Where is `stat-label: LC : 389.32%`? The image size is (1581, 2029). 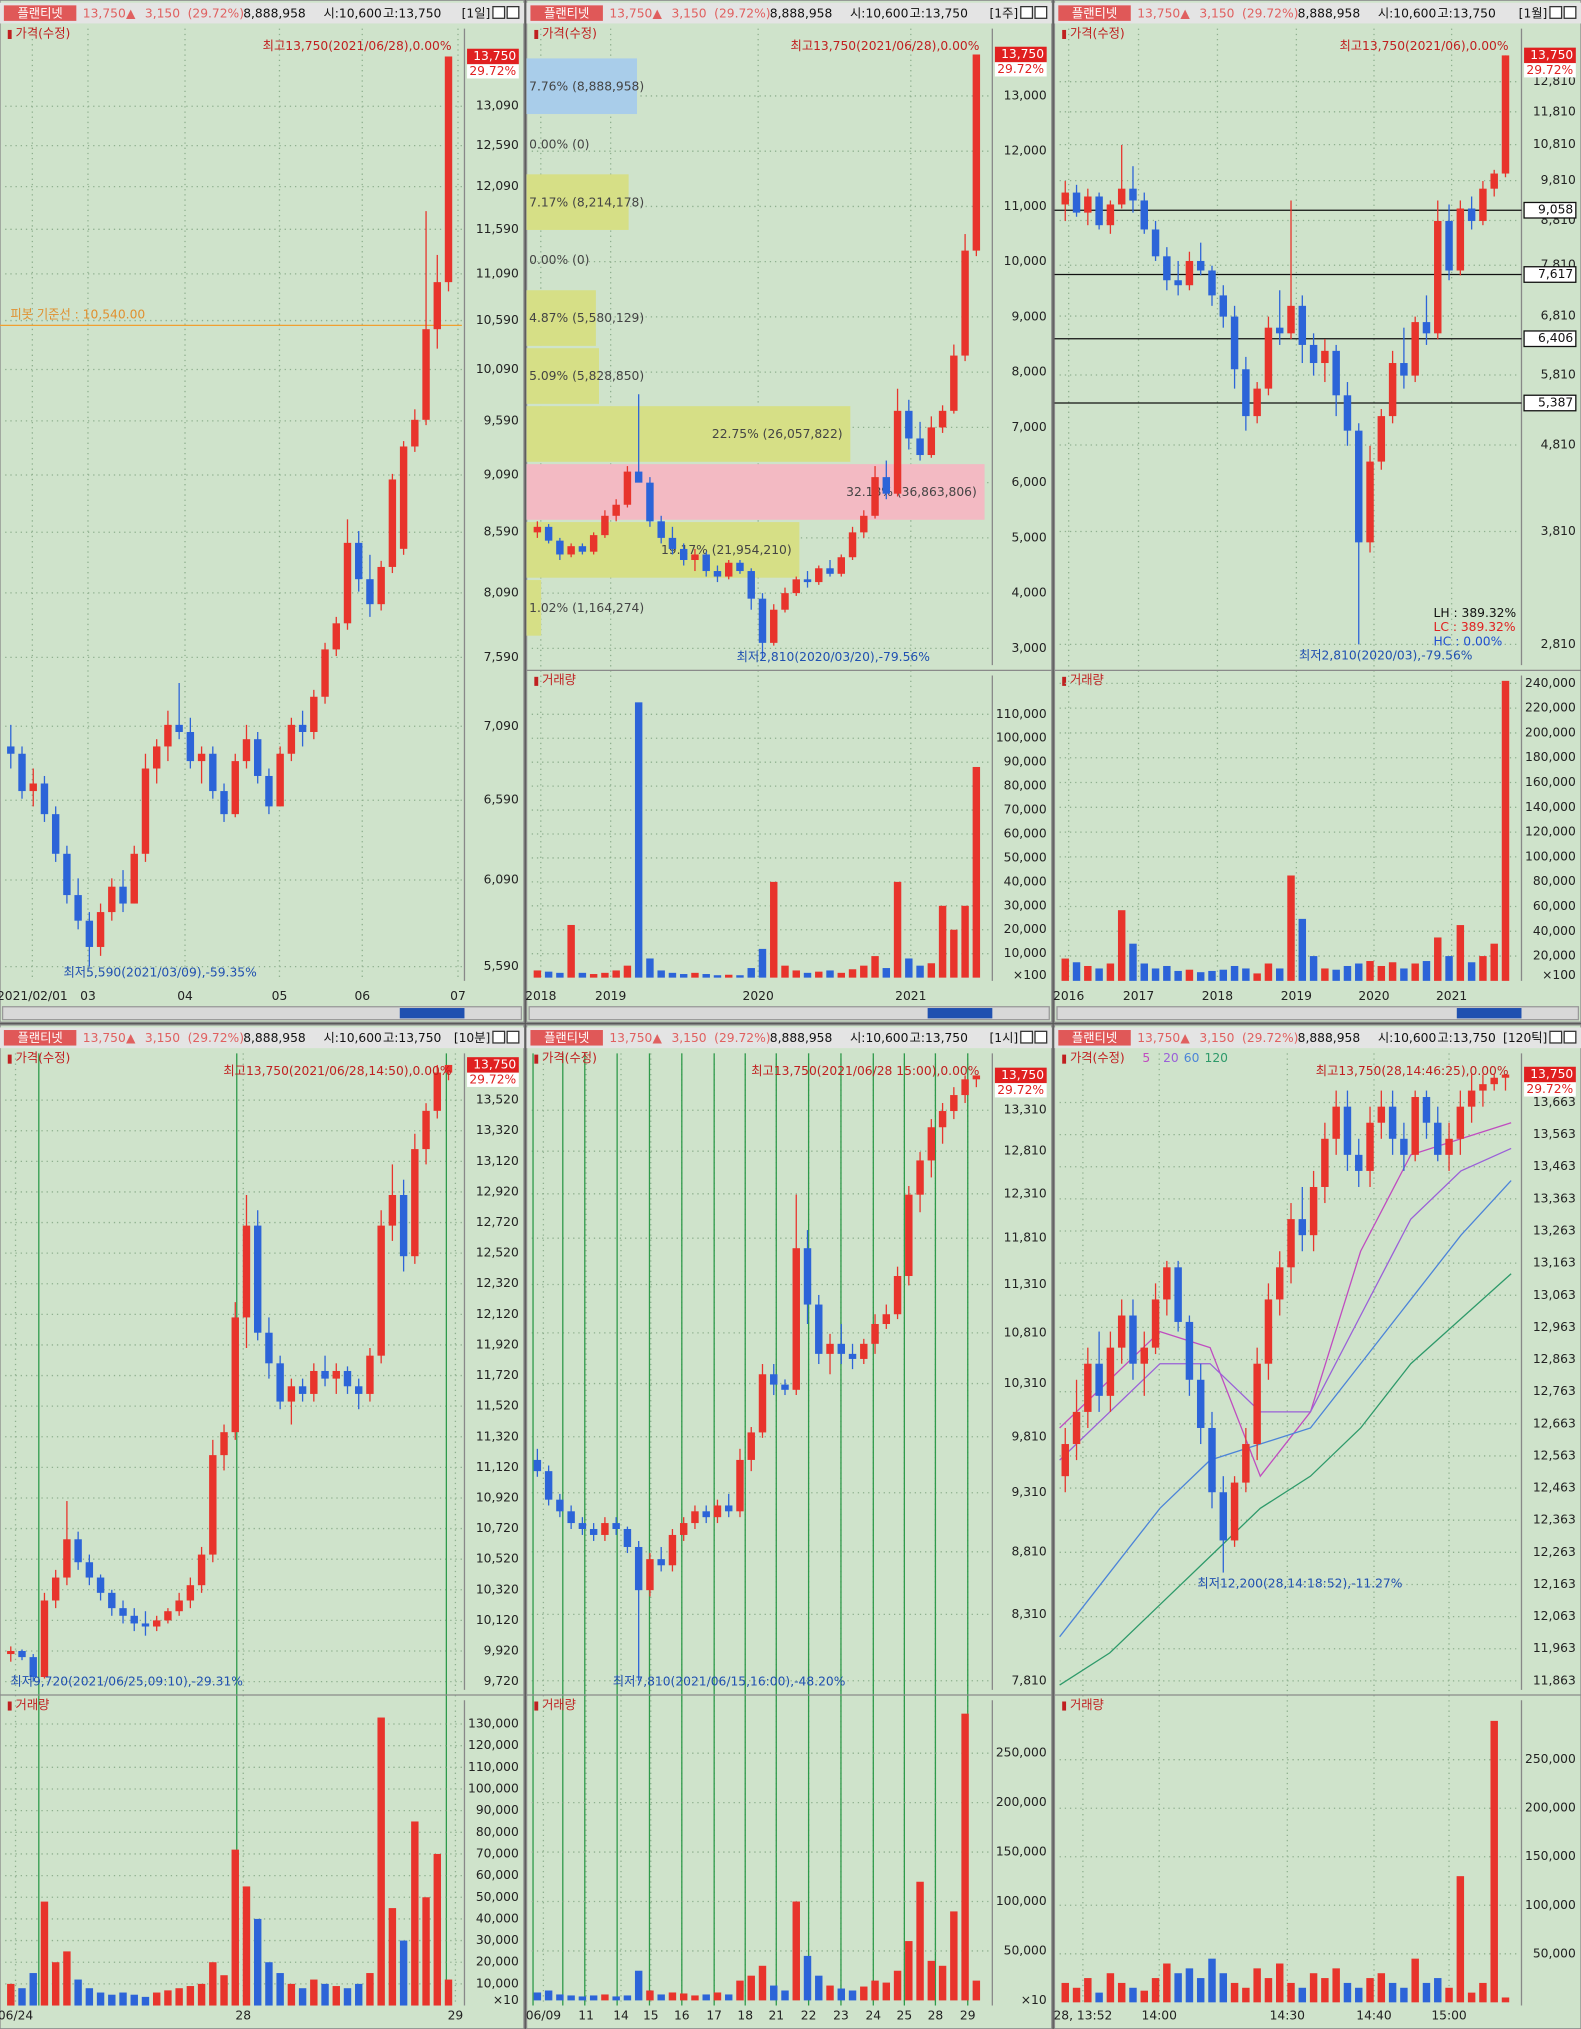
stat-label: LC : 389.32% is located at coordinates (1475, 627).